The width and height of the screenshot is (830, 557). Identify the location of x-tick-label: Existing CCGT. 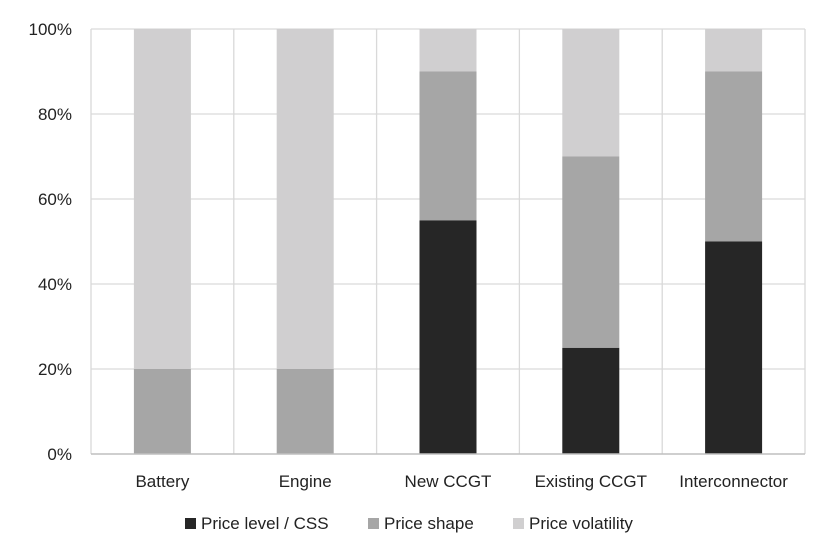
(591, 481).